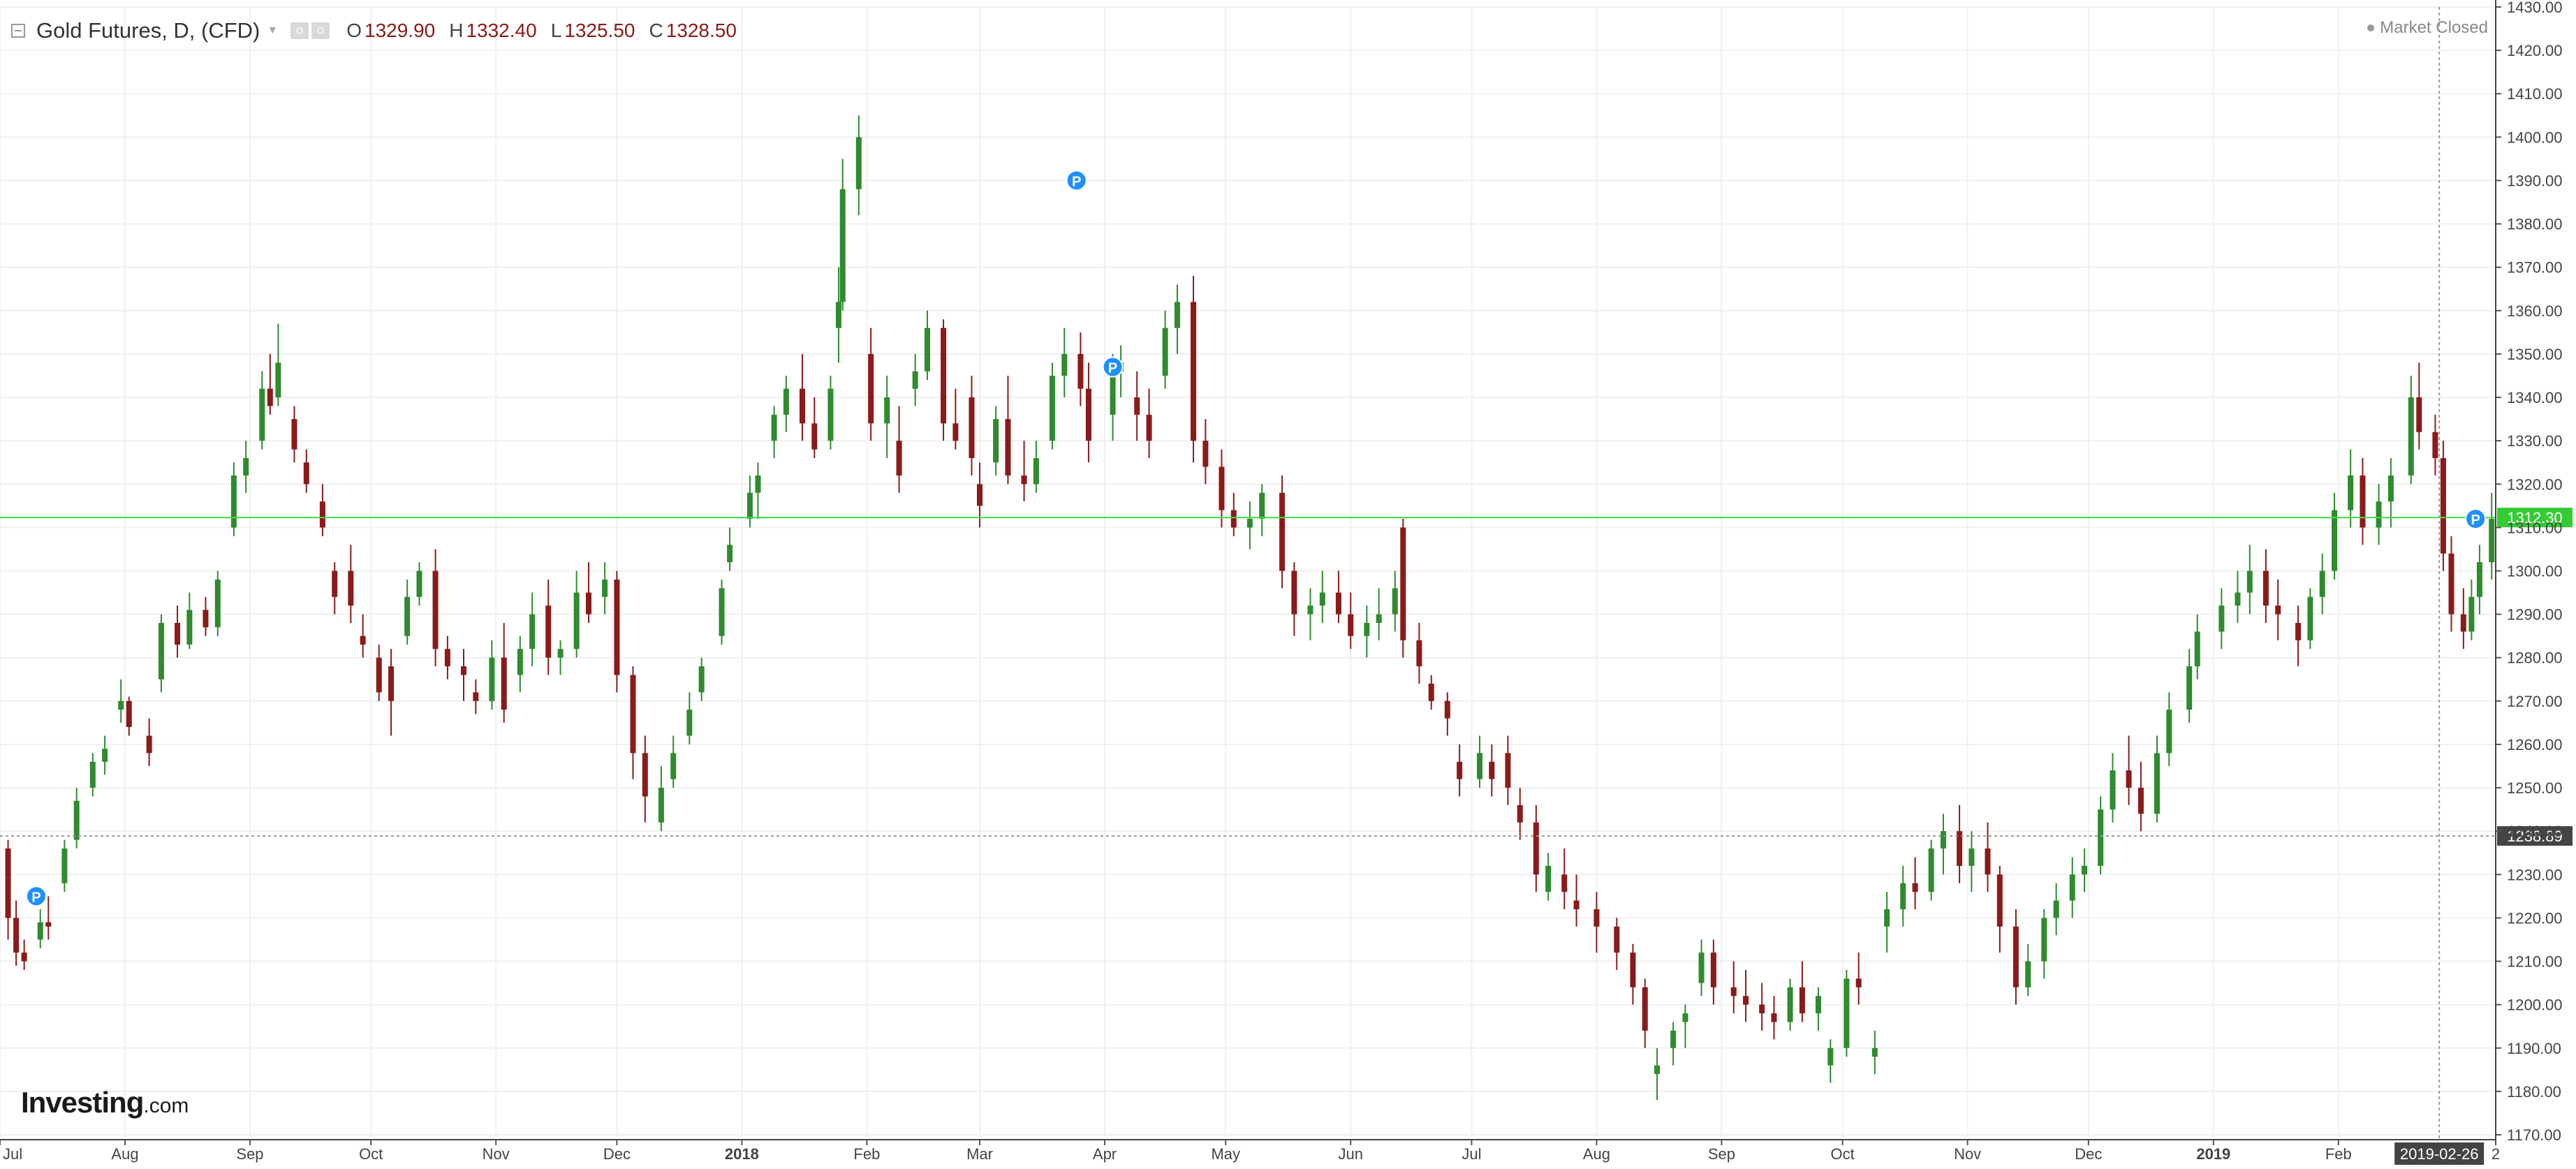  I want to click on y-tick-label: 1310.00, so click(2535, 527).